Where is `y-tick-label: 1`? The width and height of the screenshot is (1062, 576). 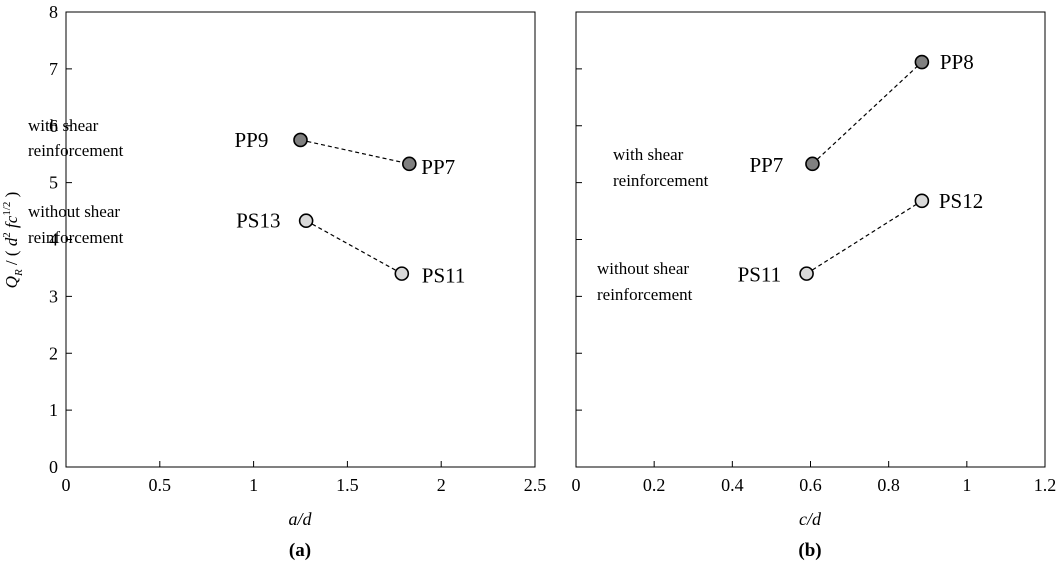 y-tick-label: 1 is located at coordinates (53, 410).